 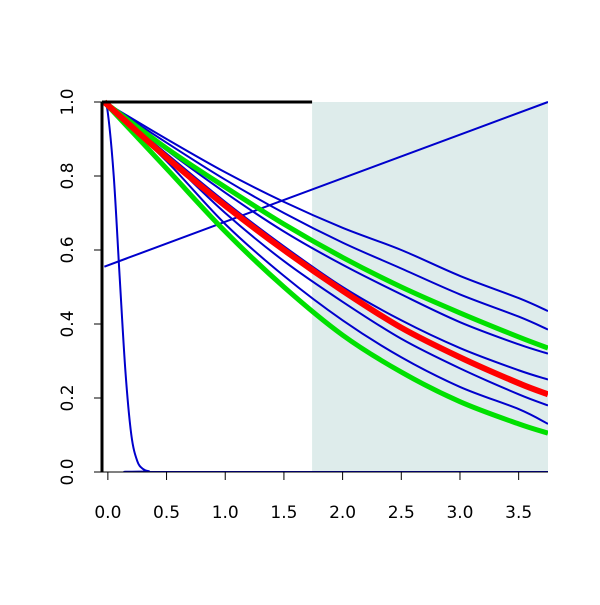 What do you see at coordinates (283, 513) in the screenshot?
I see `x-tick-label: 1.5` at bounding box center [283, 513].